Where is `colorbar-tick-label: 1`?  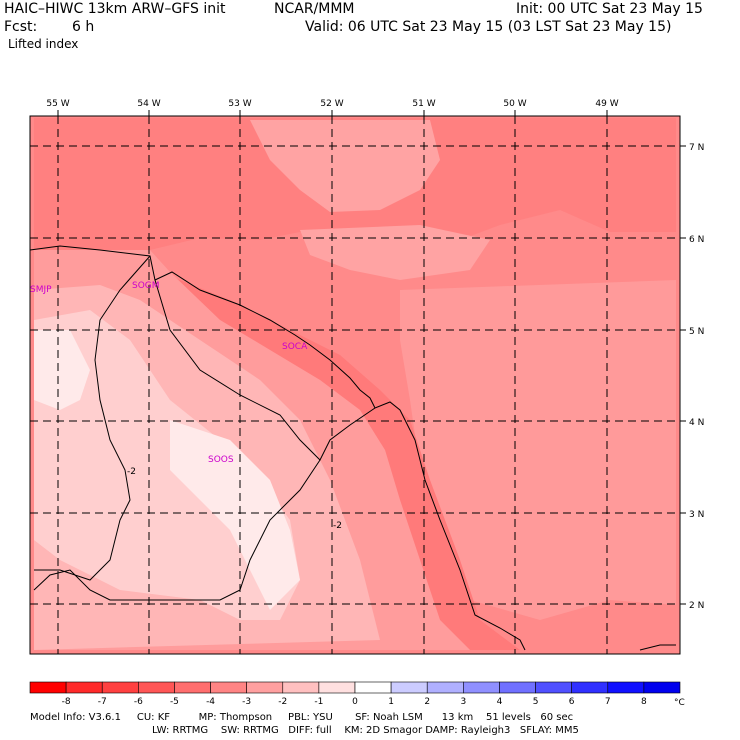 colorbar-tick-label: 1 is located at coordinates (391, 702).